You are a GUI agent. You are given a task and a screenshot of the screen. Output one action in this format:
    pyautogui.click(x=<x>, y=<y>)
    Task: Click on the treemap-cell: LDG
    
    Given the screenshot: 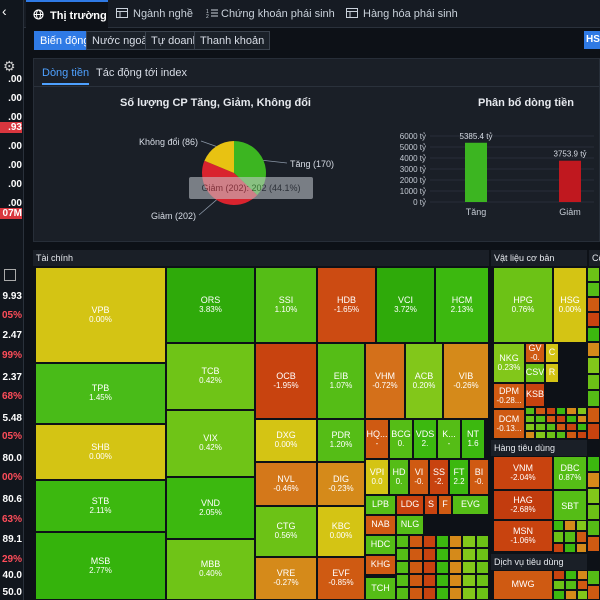 What is the action you would take?
    pyautogui.click(x=410, y=505)
    